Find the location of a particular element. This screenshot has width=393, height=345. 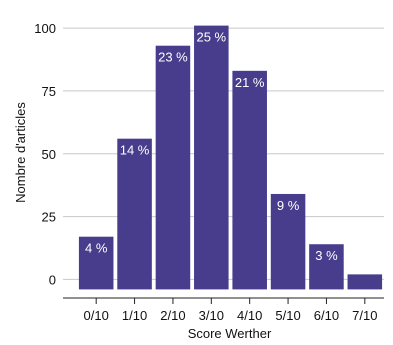

x-tick-label: 2/10 is located at coordinates (172, 315).